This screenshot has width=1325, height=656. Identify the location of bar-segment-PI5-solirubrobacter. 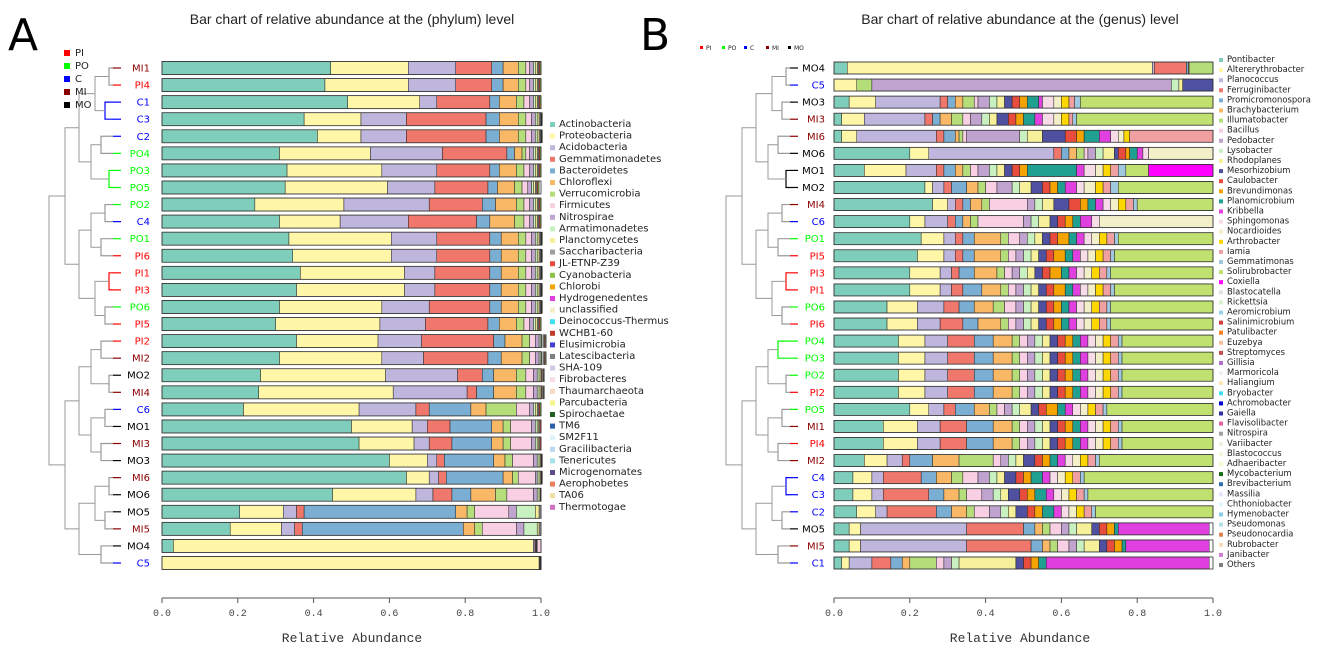
(1164, 256).